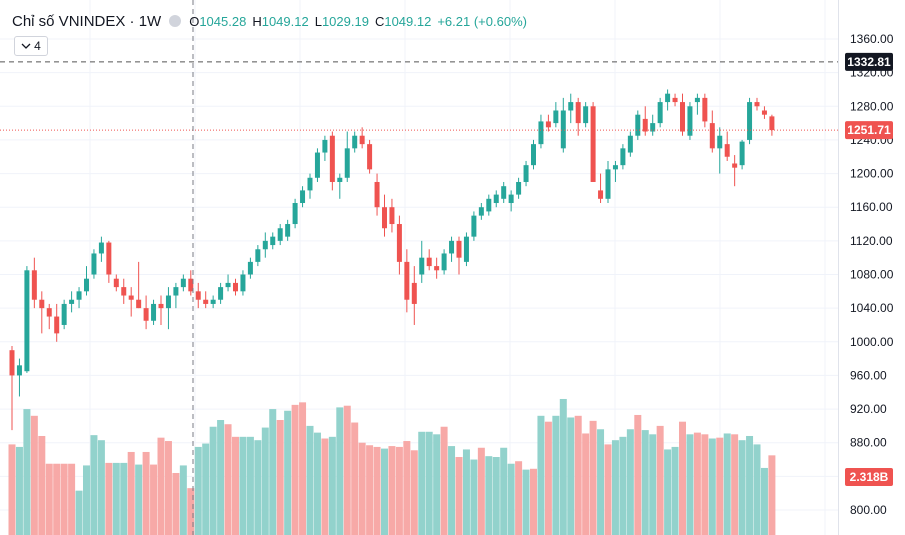  I want to click on close-value: 1049.12, so click(408, 21).